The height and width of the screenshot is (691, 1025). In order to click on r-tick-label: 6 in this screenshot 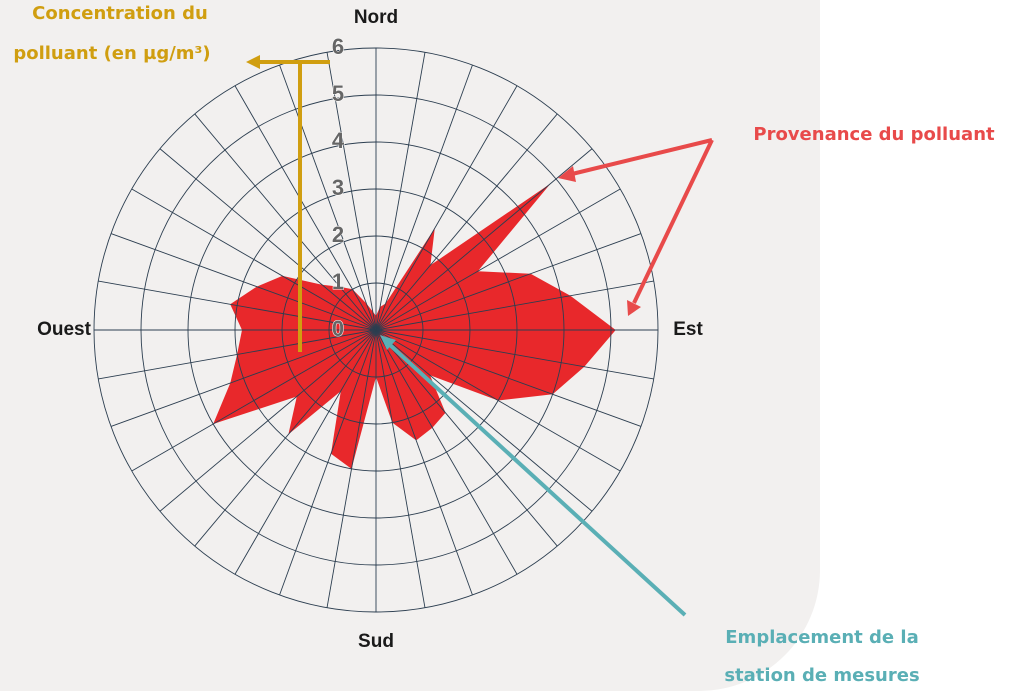, I will do `click(338, 46)`.